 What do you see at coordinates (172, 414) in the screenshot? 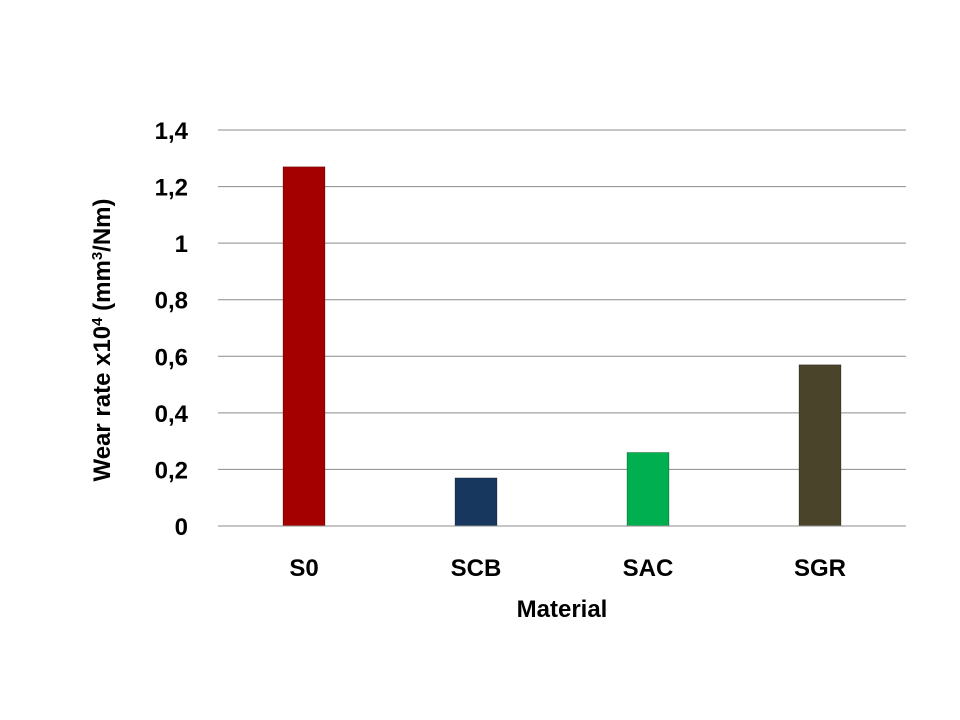
I see `y-tick-label: 0,4` at bounding box center [172, 414].